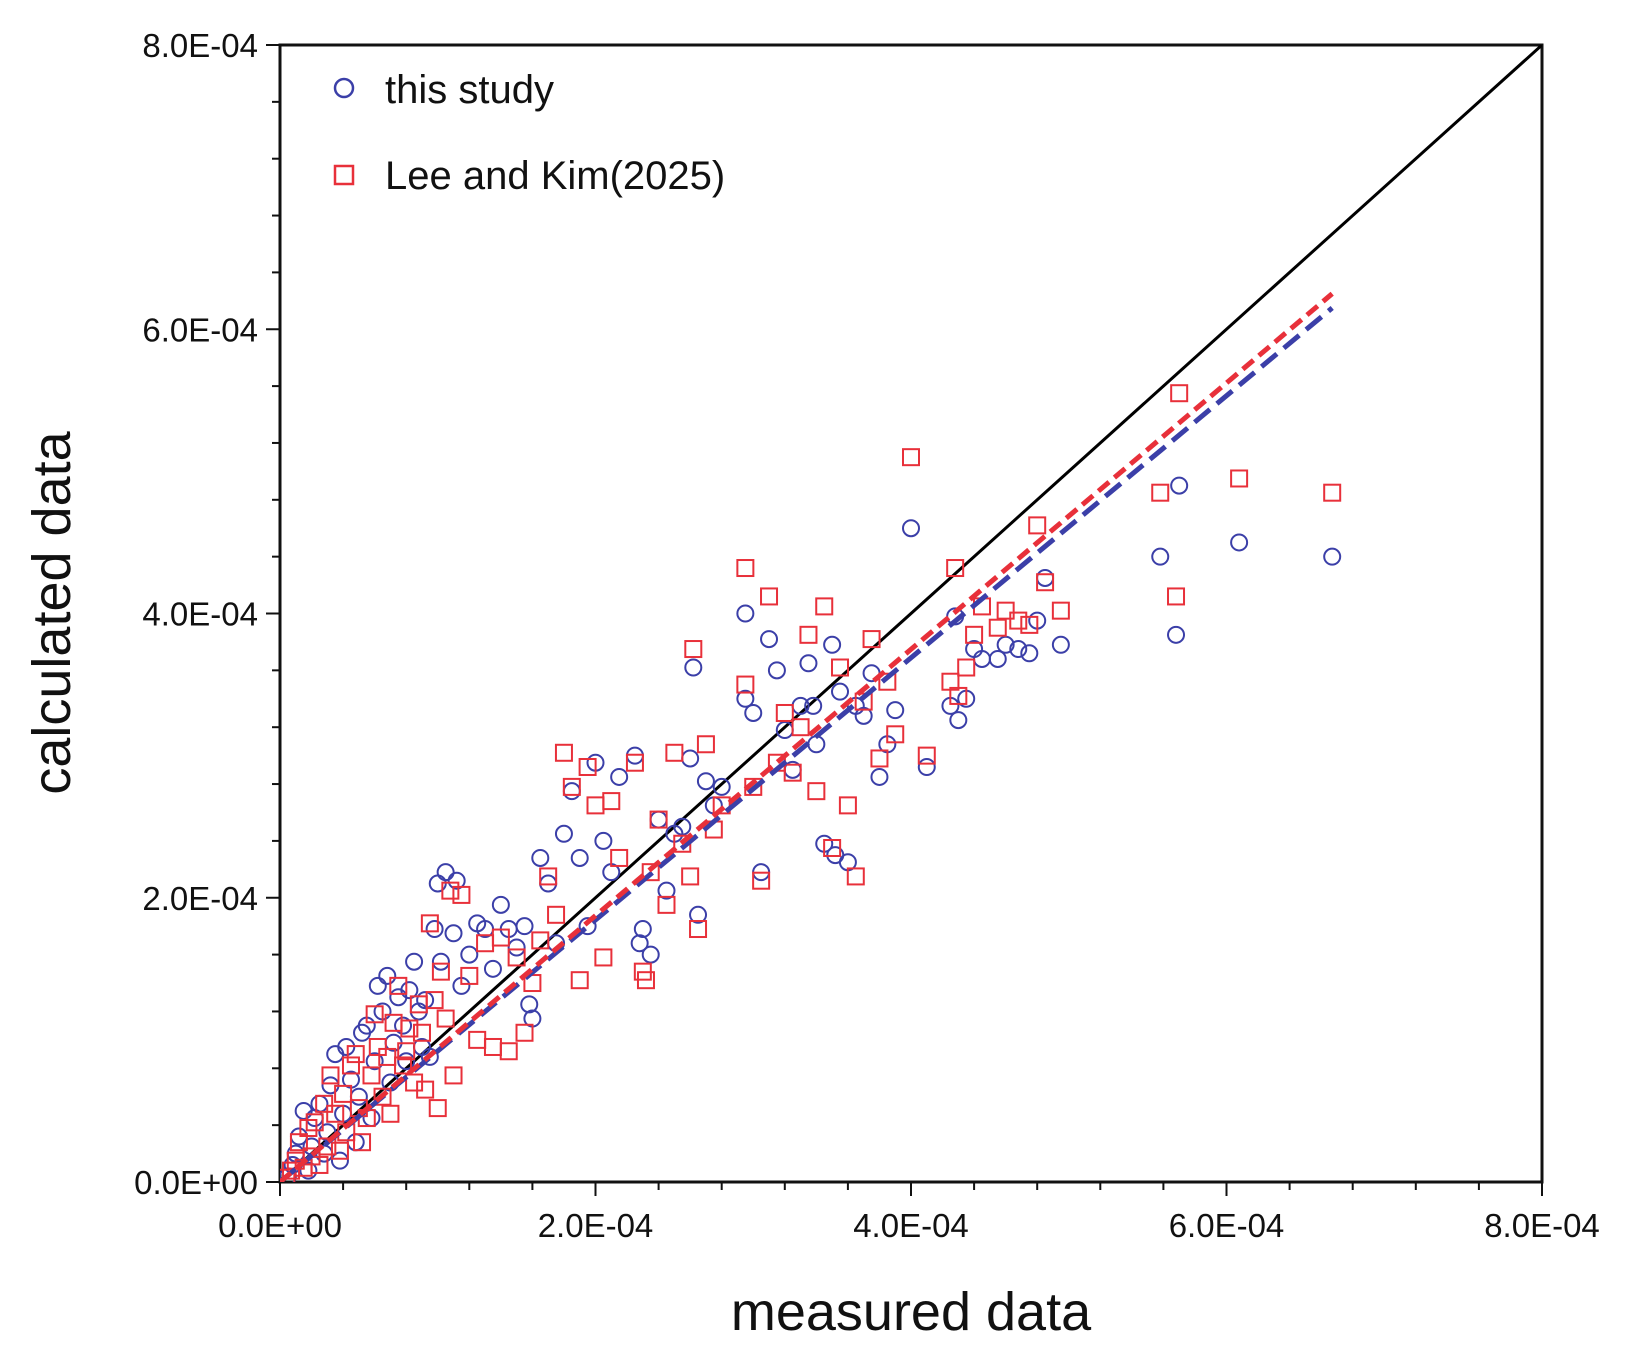  What do you see at coordinates (52, 612) in the screenshot?
I see `y-axis-title: calculated data` at bounding box center [52, 612].